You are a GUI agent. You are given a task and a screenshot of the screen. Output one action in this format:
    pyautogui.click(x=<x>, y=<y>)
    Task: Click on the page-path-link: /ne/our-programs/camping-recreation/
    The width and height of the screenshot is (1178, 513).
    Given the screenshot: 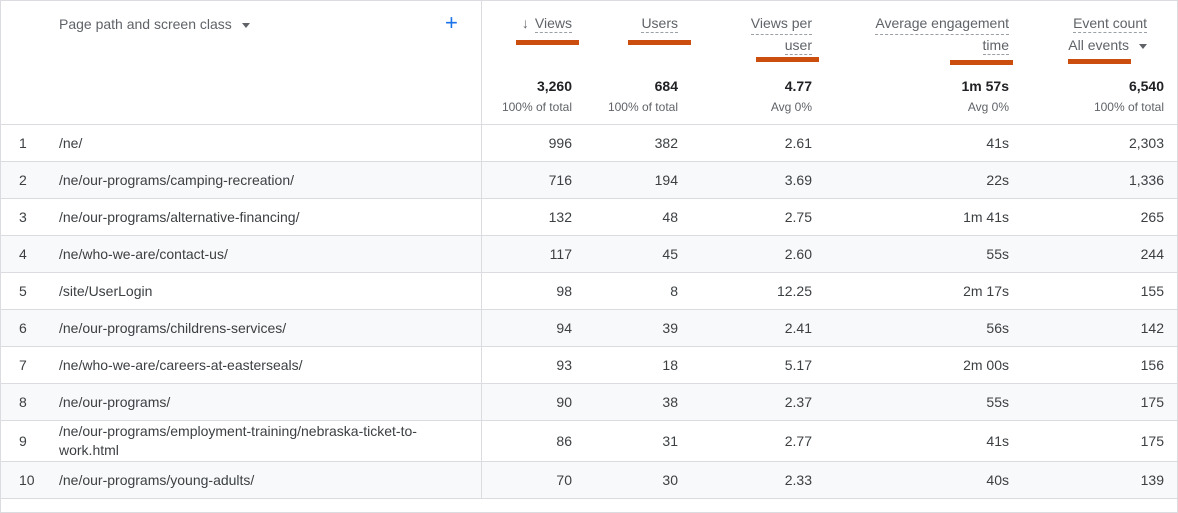 What is the action you would take?
    pyautogui.click(x=176, y=179)
    